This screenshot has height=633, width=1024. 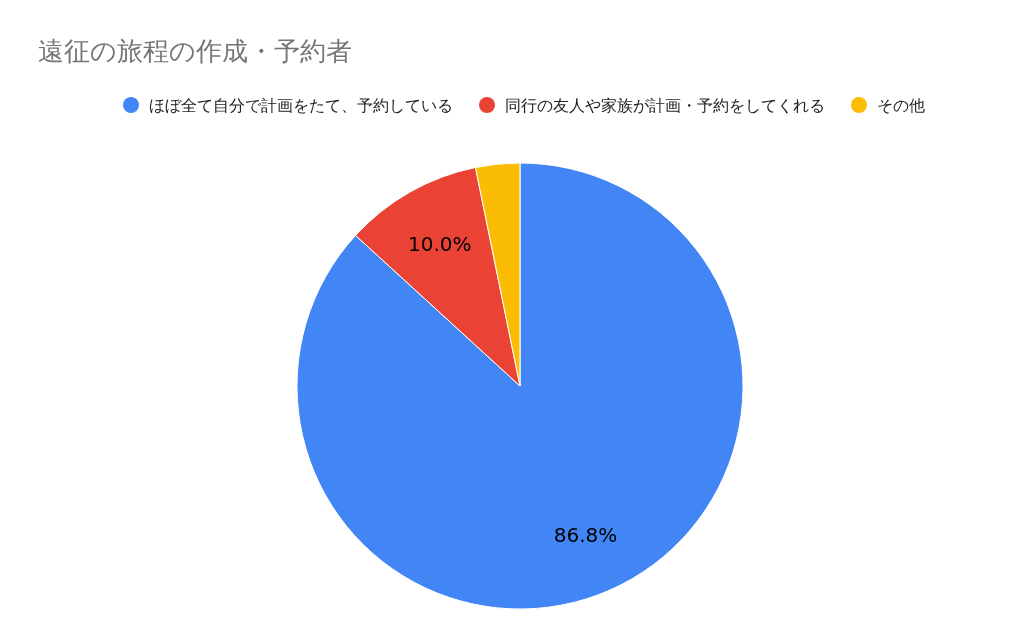 What do you see at coordinates (585, 534) in the screenshot?
I see `data-label: 86.8%` at bounding box center [585, 534].